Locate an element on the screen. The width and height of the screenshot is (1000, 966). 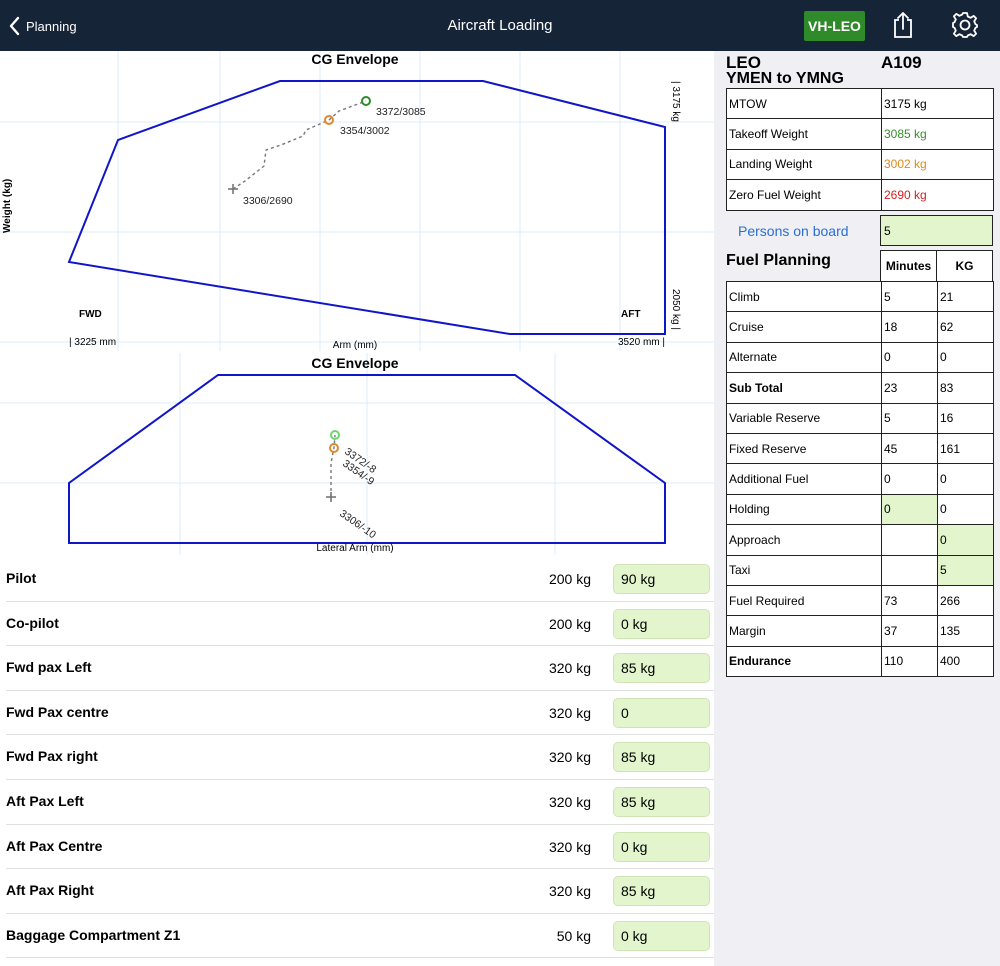
fuel-row-label: Holding is located at coordinates (804, 509).